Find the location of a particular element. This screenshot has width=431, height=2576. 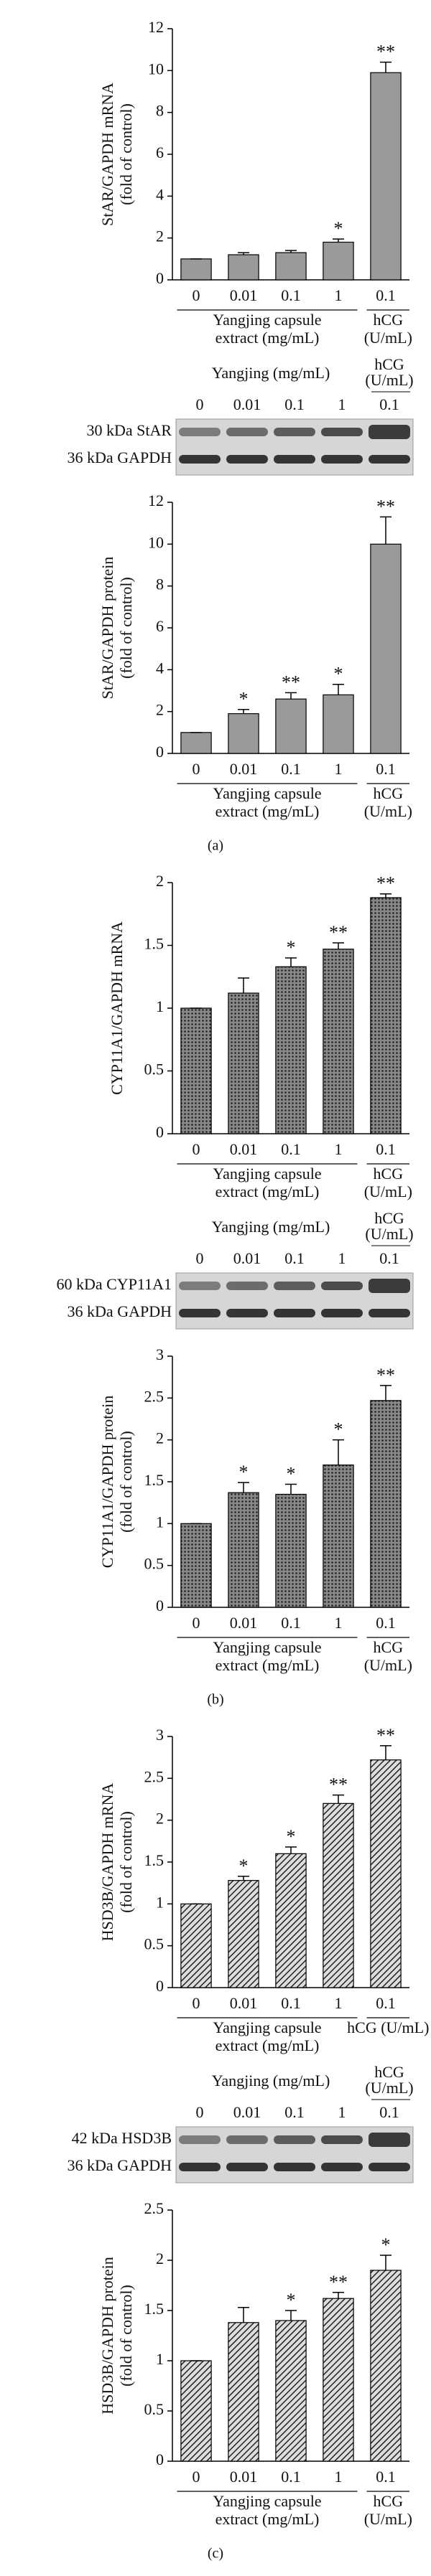

panel-label: (a) is located at coordinates (215, 846).